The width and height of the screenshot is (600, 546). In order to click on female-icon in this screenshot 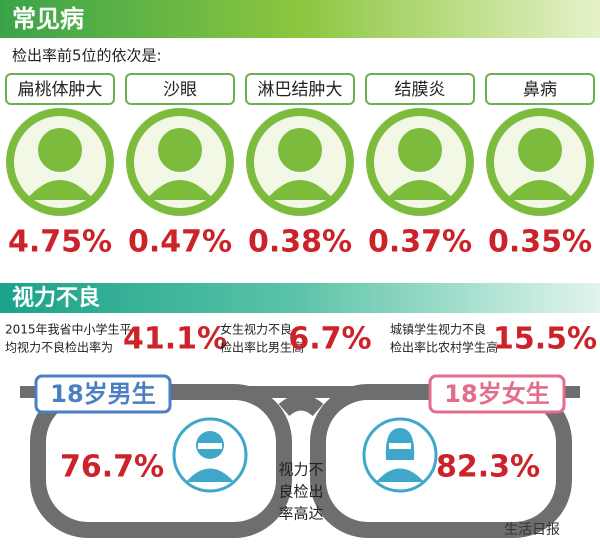, I will do `click(400, 455)`.